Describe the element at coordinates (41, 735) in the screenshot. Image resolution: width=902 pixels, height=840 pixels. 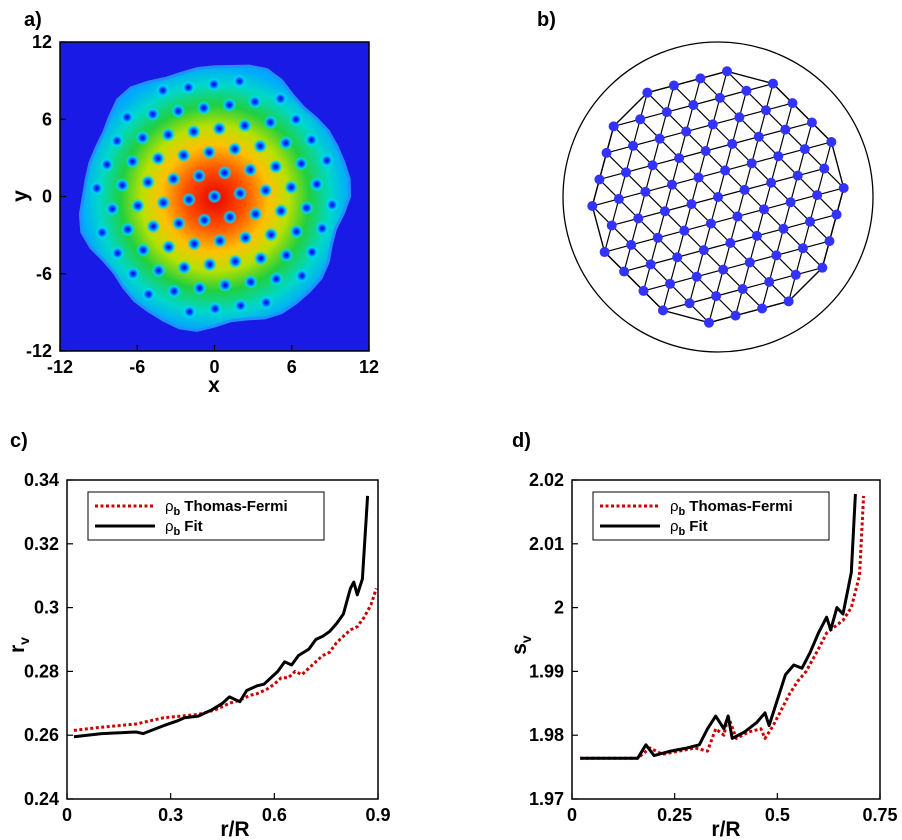
I see `y-tick-label: 0.26` at that location.